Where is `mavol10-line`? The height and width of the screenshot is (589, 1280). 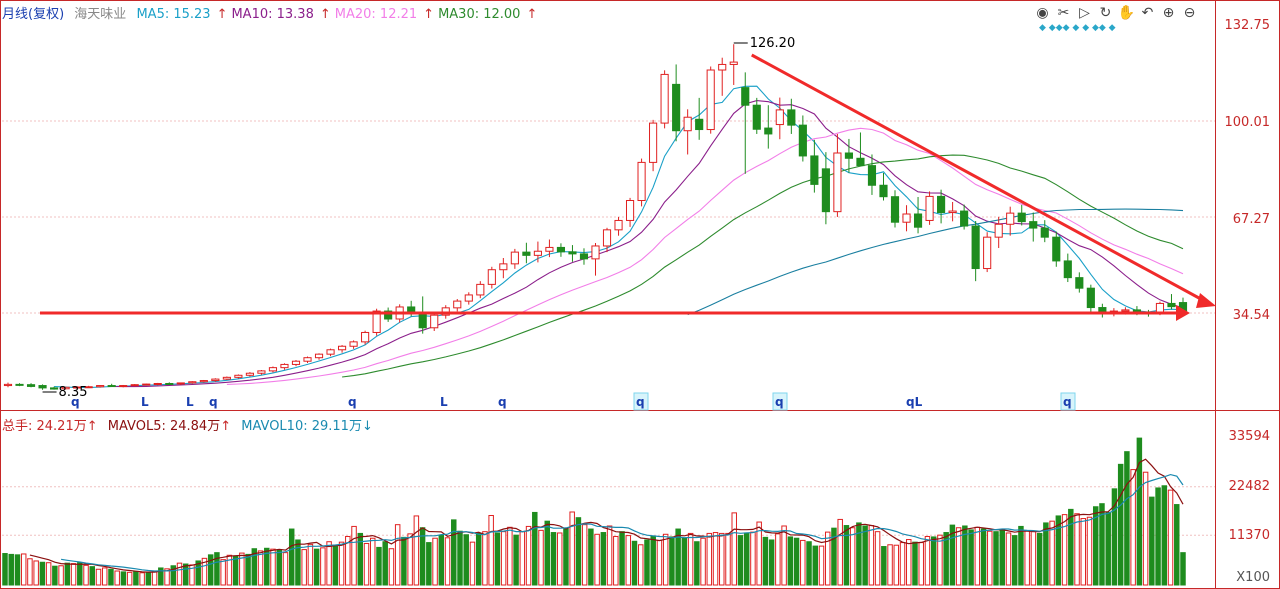 mavol10-line is located at coordinates (622, 522).